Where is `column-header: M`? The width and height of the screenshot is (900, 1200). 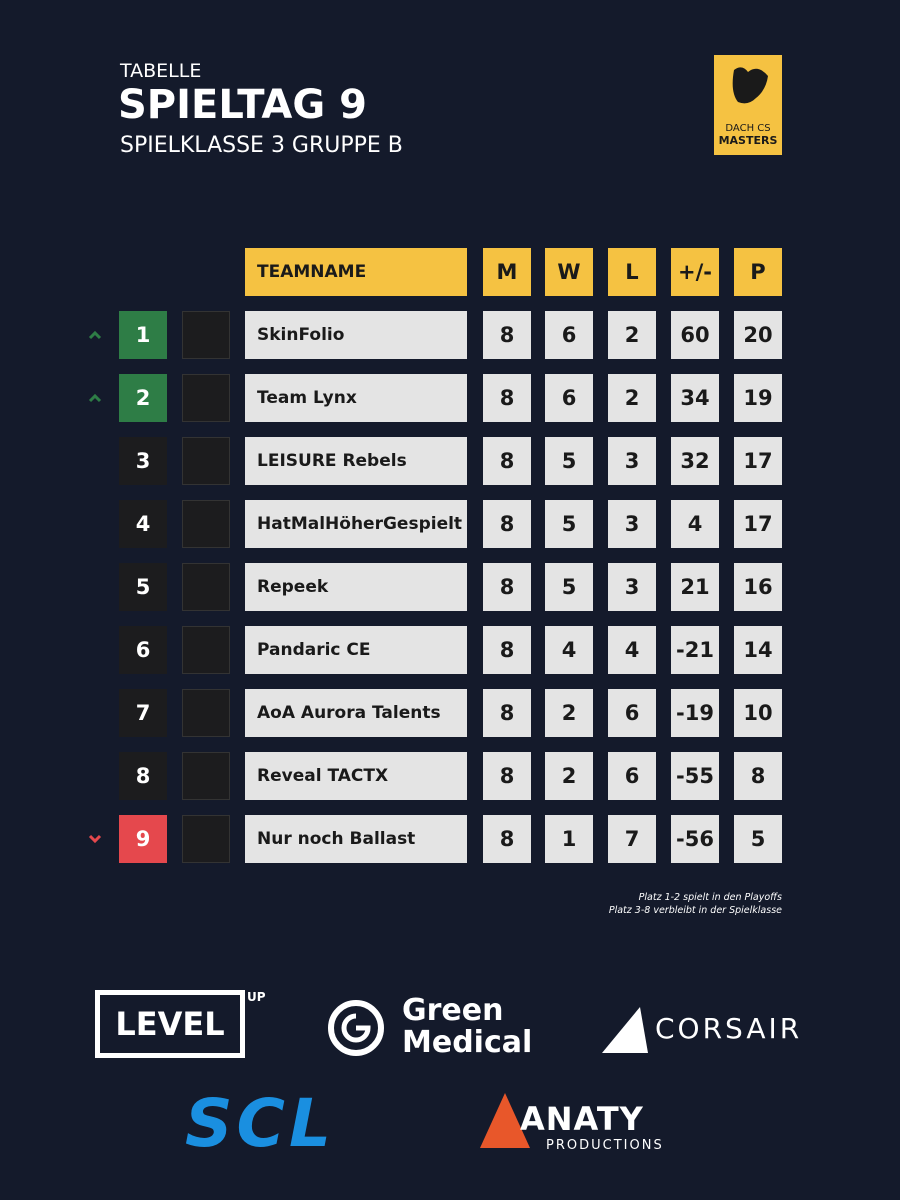
column-header: M is located at coordinates (507, 272).